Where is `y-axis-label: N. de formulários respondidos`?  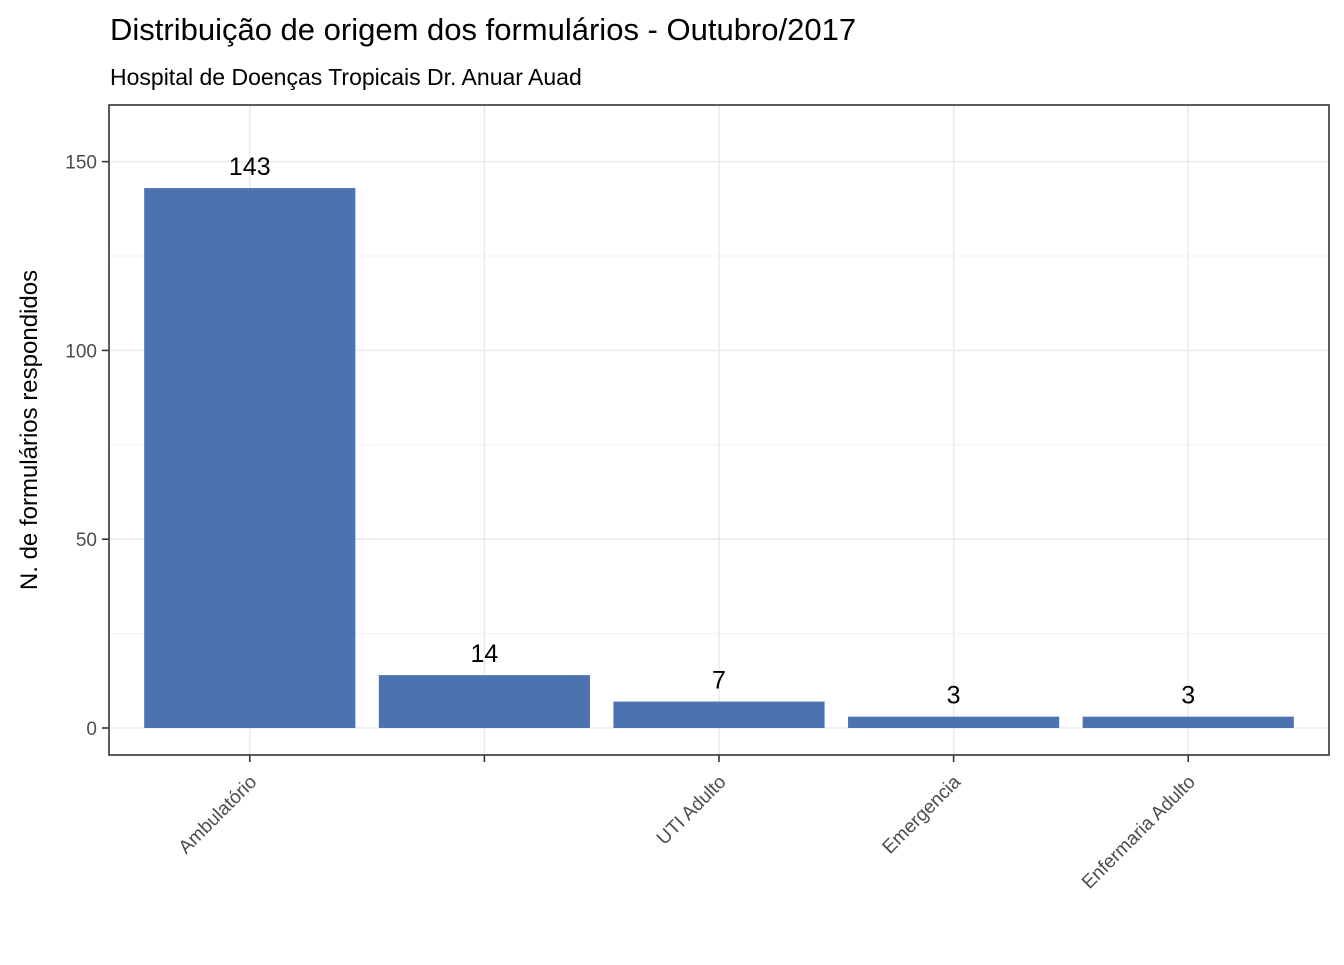 y-axis-label: N. de formulários respondidos is located at coordinates (29, 430).